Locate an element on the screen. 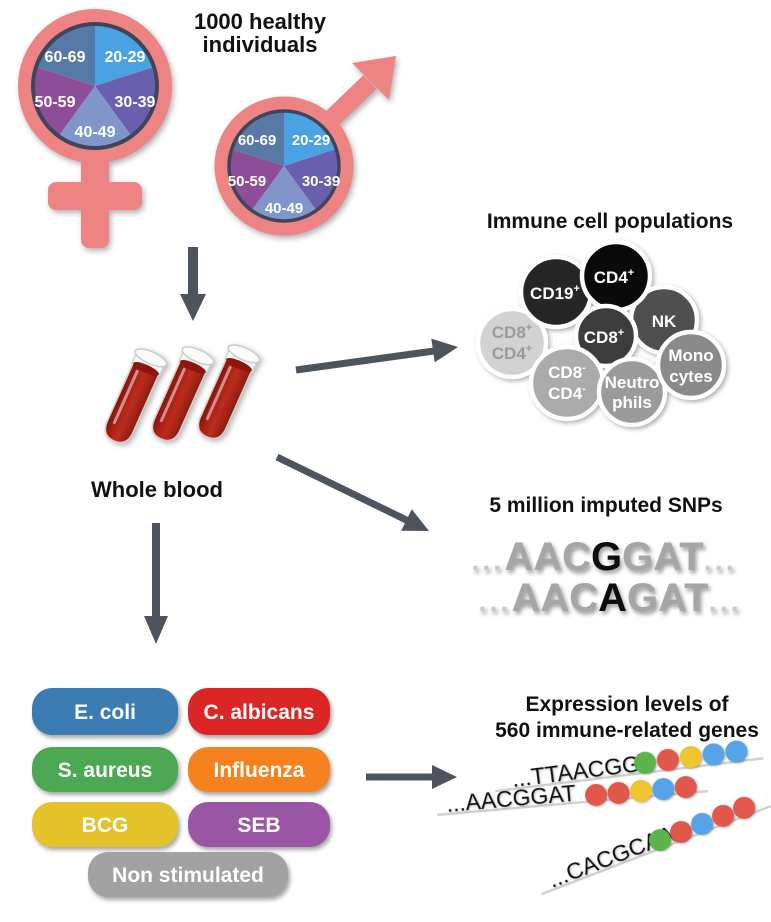 This screenshot has width=771, height=922. female-age-pie: 20-29 30-39 40-49 50-59 60-69 is located at coordinates (95, 86).